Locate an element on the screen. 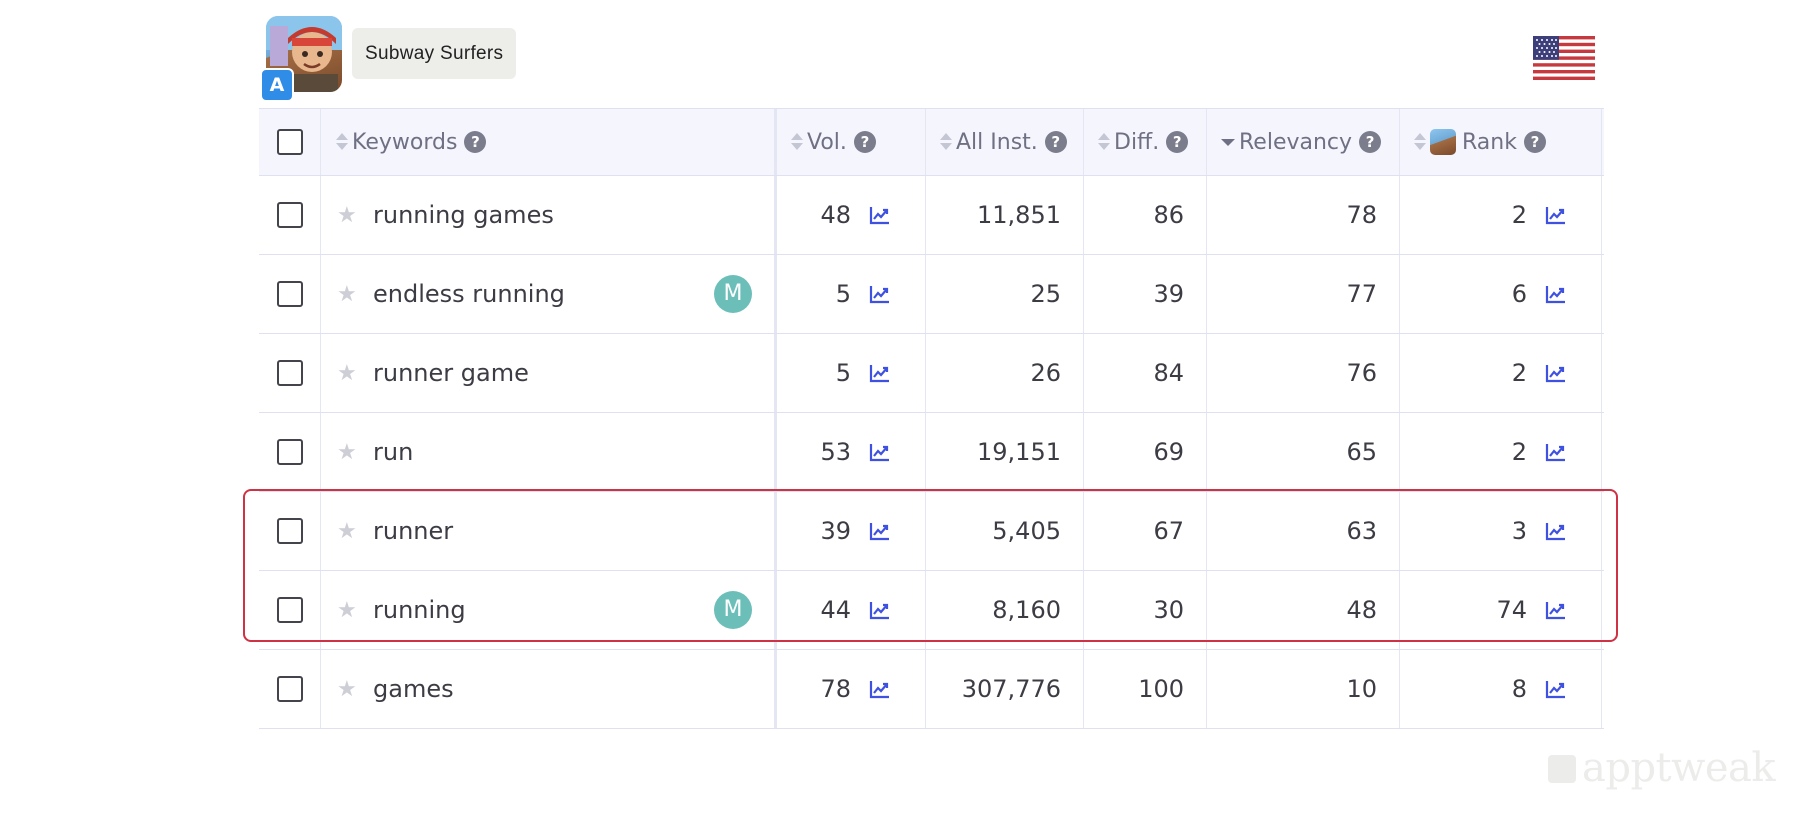 The height and width of the screenshot is (825, 1801). watermark-text: apptweak is located at coordinates (1679, 768).